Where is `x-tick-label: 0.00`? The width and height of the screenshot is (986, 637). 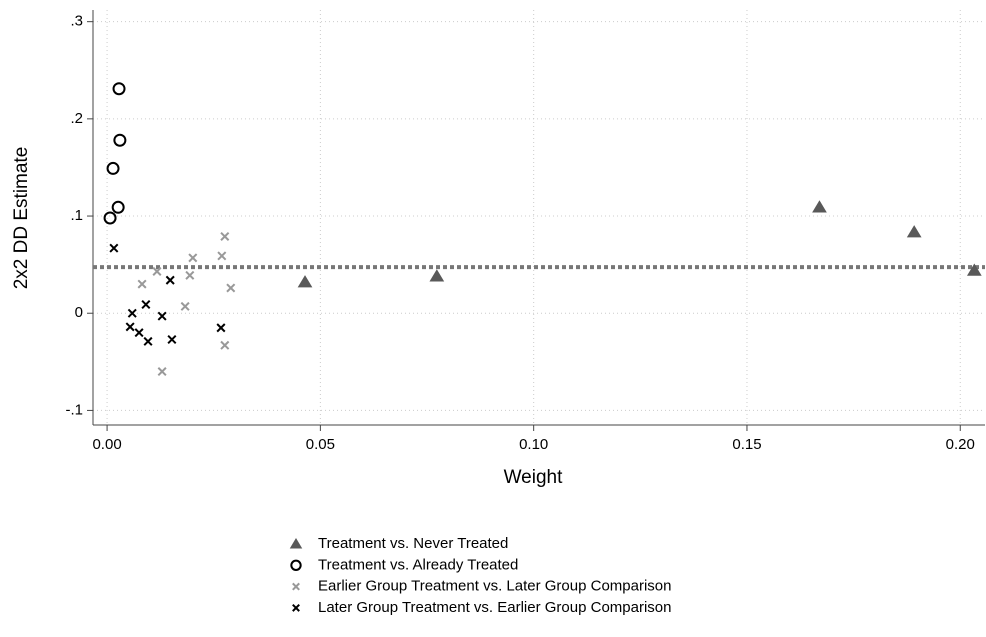 x-tick-label: 0.00 is located at coordinates (106, 444).